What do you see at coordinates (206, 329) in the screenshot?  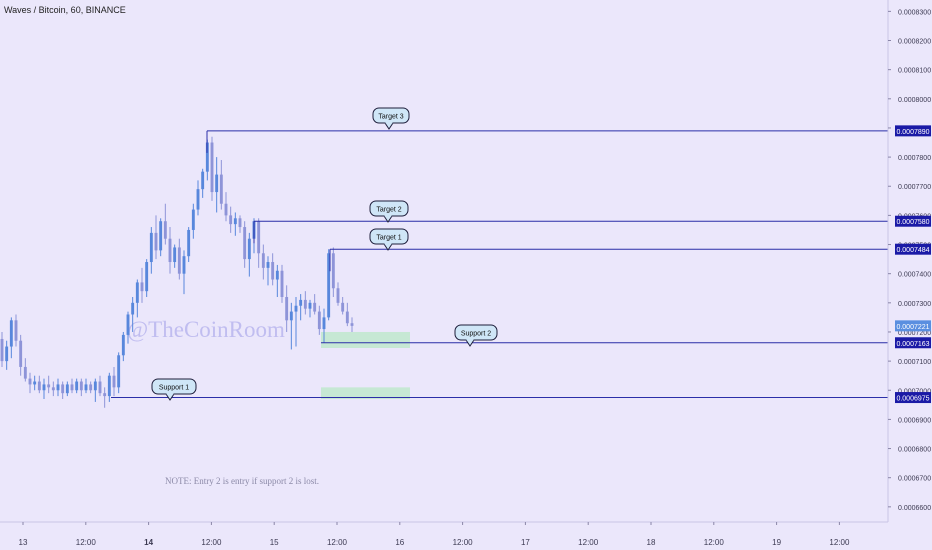 I see `watermark-text: @TheCoinRoom` at bounding box center [206, 329].